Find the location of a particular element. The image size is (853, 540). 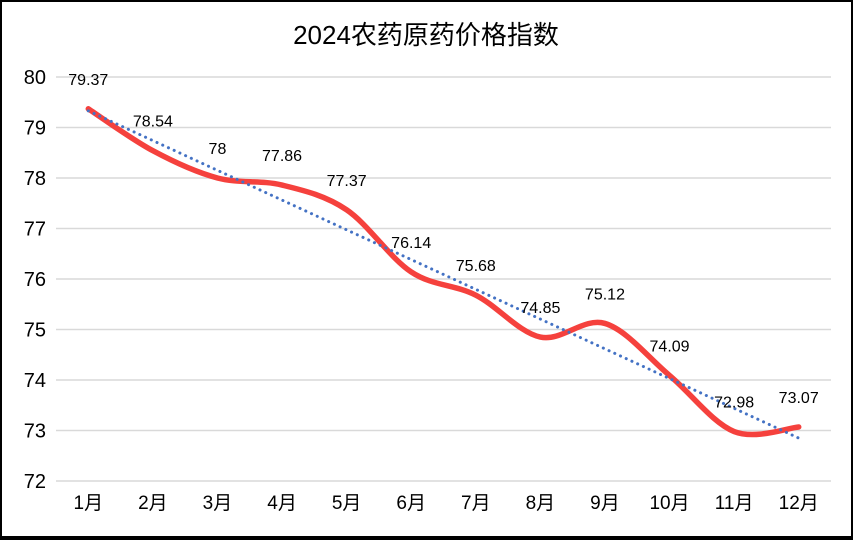

y-axis-label: 76 is located at coordinates (35, 280).